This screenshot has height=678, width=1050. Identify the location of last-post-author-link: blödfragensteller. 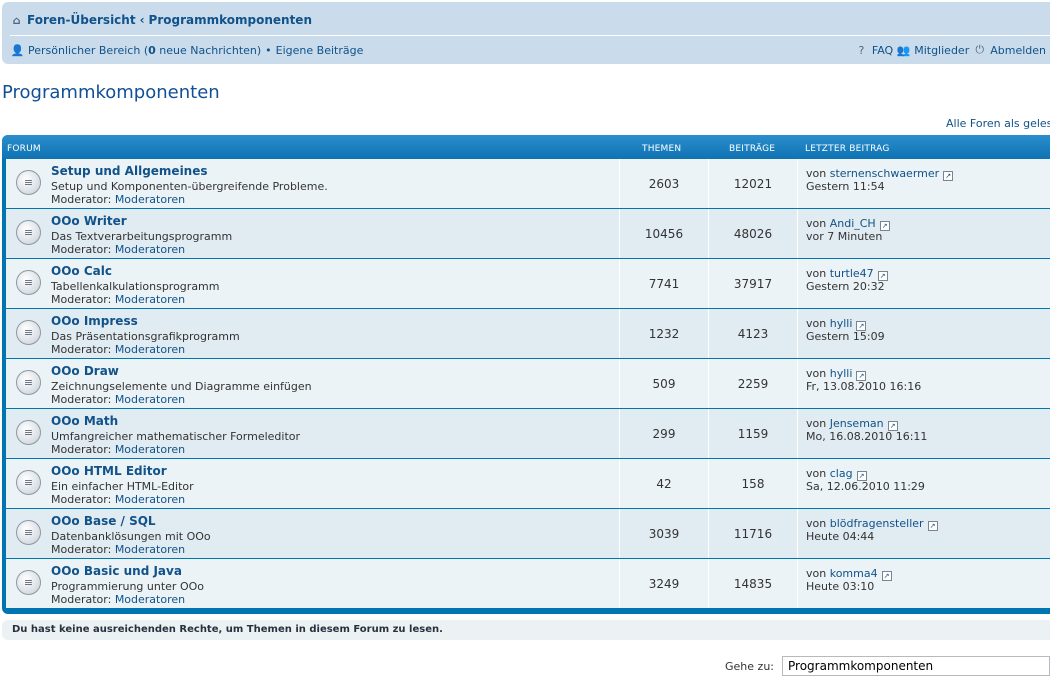
(876, 523).